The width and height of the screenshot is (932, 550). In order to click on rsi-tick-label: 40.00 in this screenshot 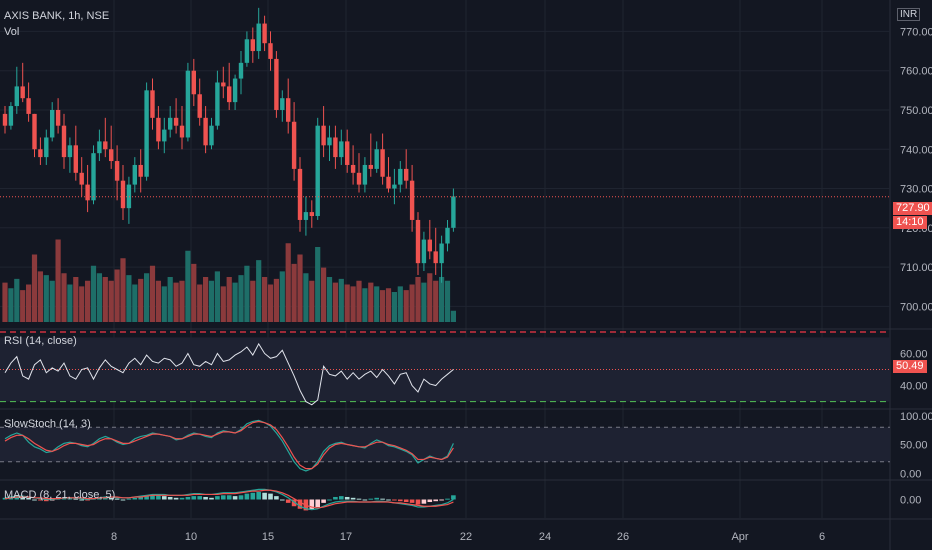, I will do `click(914, 387)`.